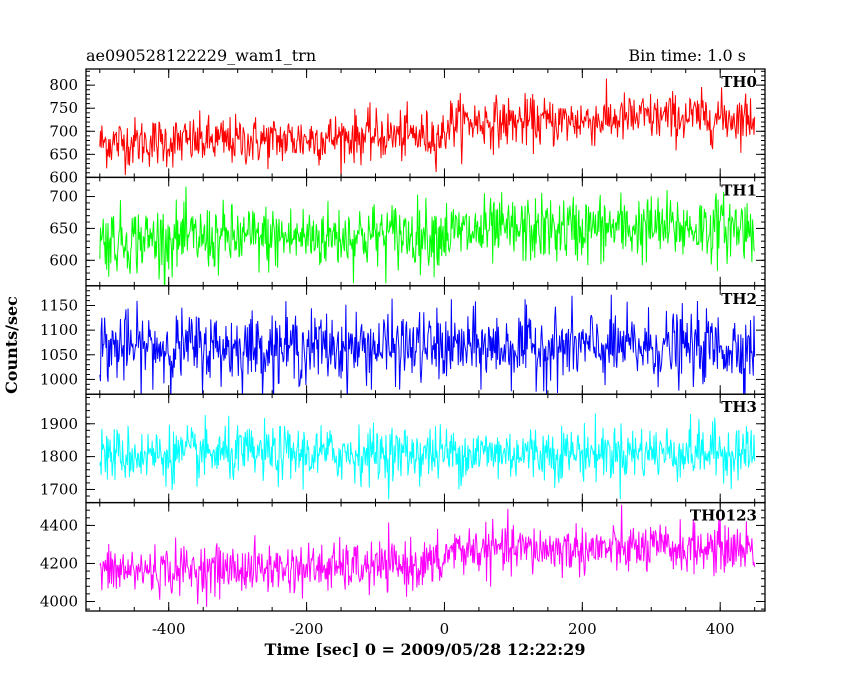  What do you see at coordinates (59, 306) in the screenshot?
I see `y-tick-label: 1150` at bounding box center [59, 306].